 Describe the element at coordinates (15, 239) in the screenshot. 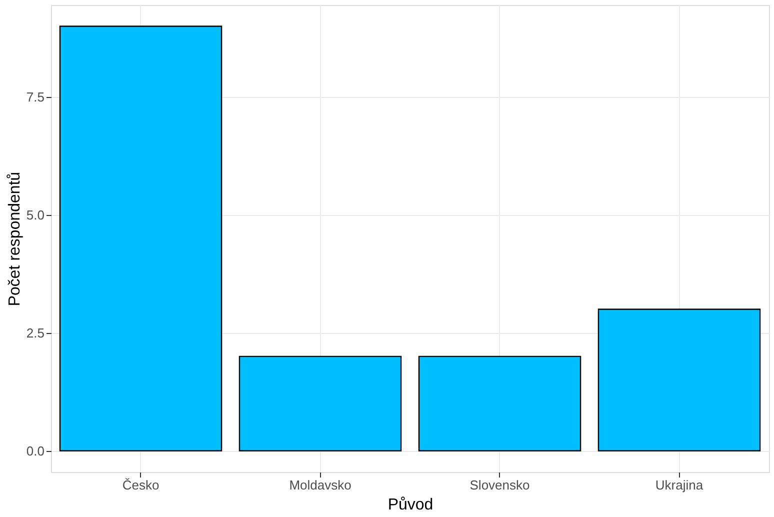

I see `y-axis-title: Počet respondentů` at that location.